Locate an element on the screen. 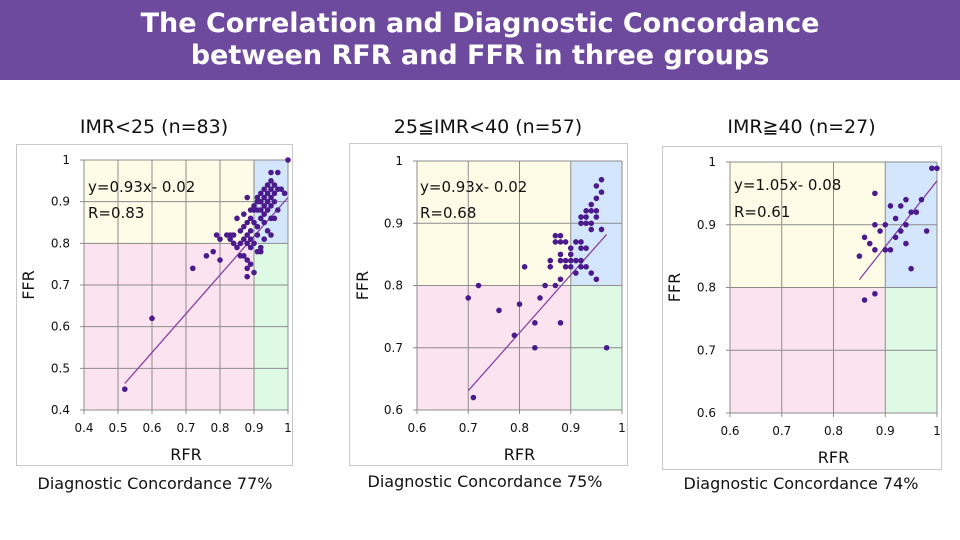 The image size is (960, 540). chart-1-title: IMR<25 (n=83) is located at coordinates (154, 127).